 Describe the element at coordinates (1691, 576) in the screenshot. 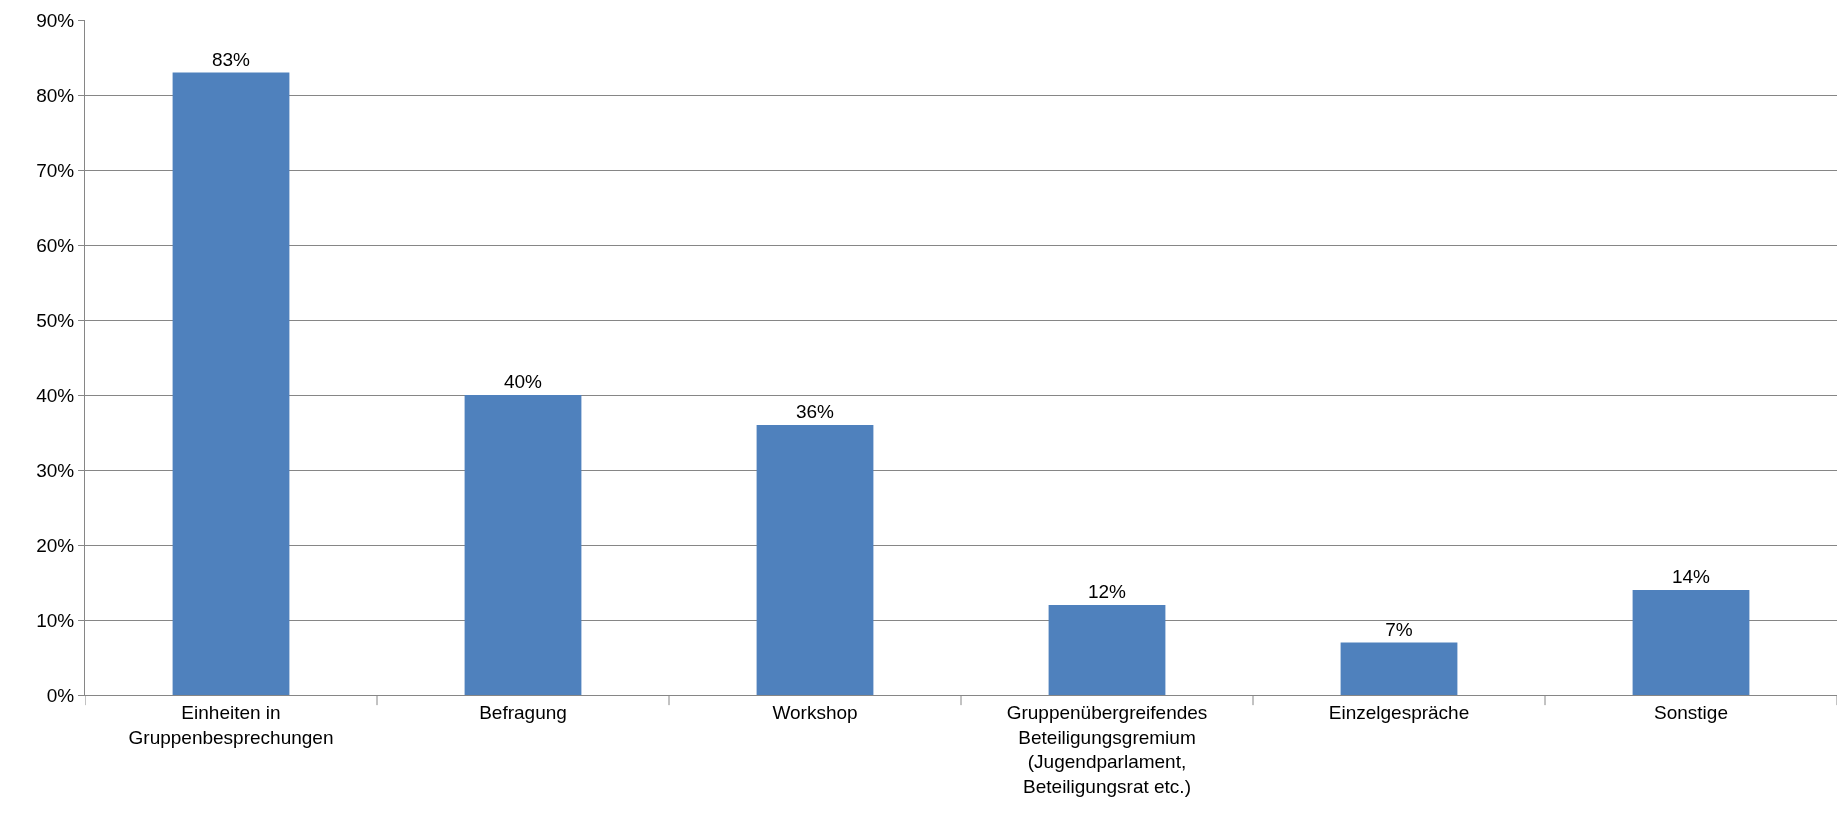

I see `data-label: 14%` at that location.